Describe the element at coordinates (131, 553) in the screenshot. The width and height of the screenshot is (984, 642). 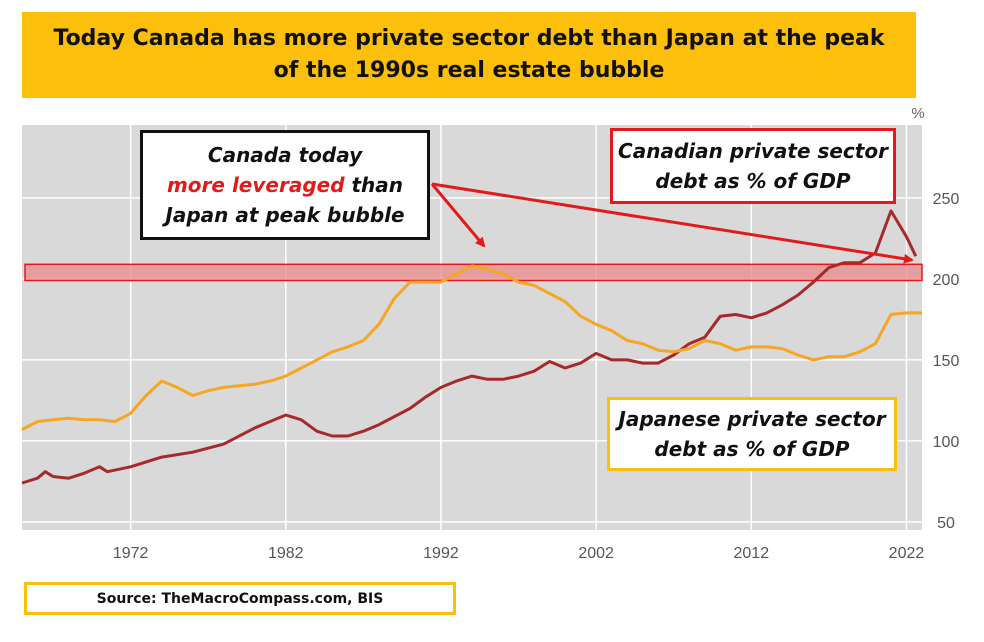
I see `x-tick-label-1972: 1972` at that location.